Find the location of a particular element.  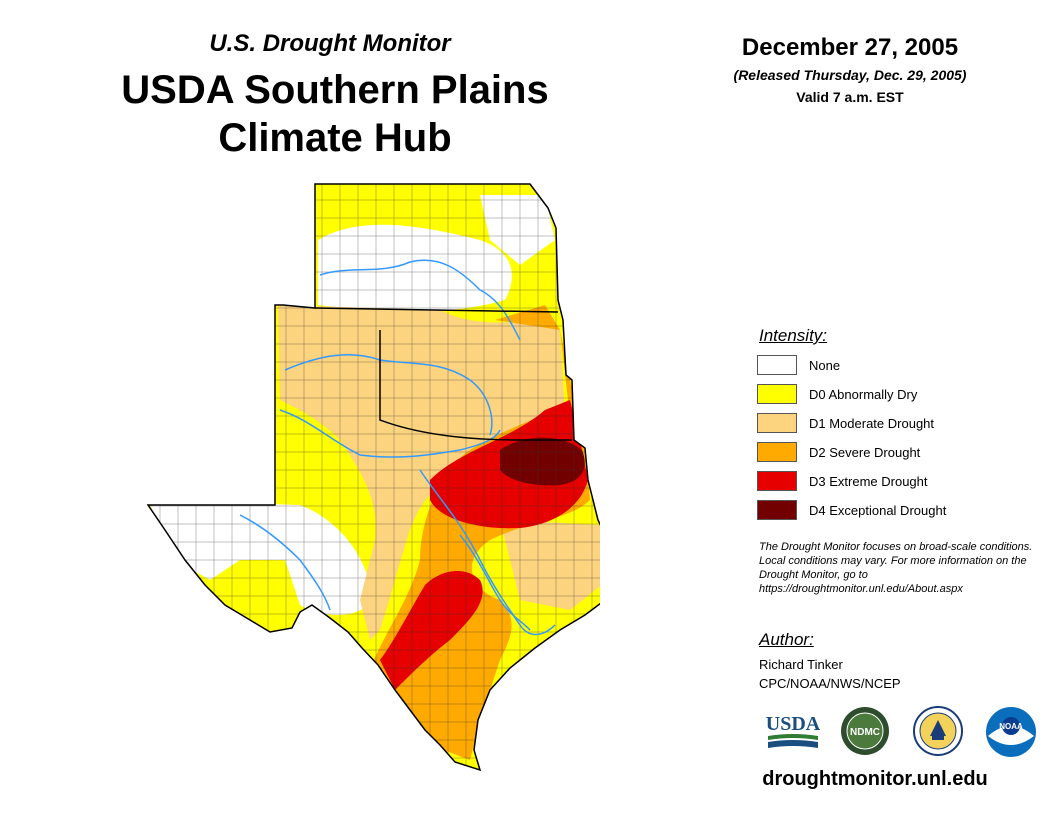

noaa-logo: NOAA is located at coordinates (1011, 732).